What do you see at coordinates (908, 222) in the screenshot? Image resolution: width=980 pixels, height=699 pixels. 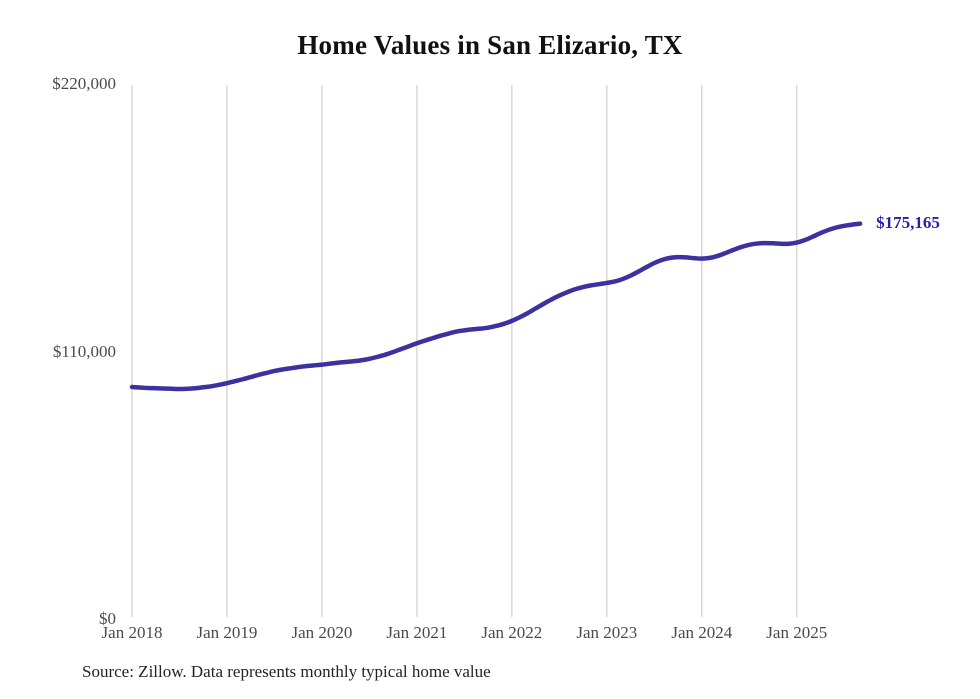 I see `end-value-annotation: $175,165` at bounding box center [908, 222].